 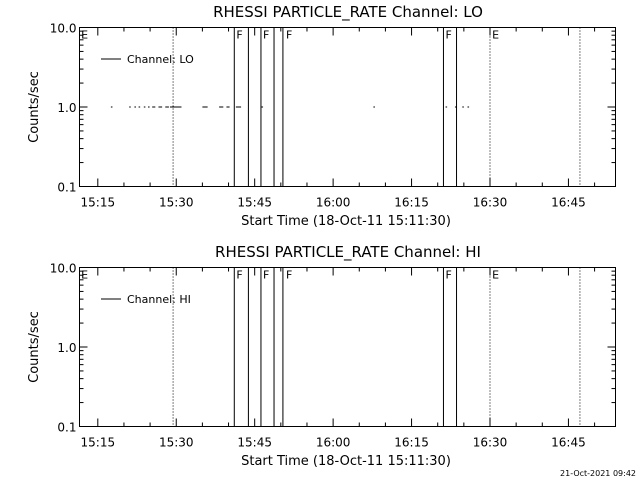 I want to click on y-axis-label-hi: Counts/sec, so click(x=34, y=347).